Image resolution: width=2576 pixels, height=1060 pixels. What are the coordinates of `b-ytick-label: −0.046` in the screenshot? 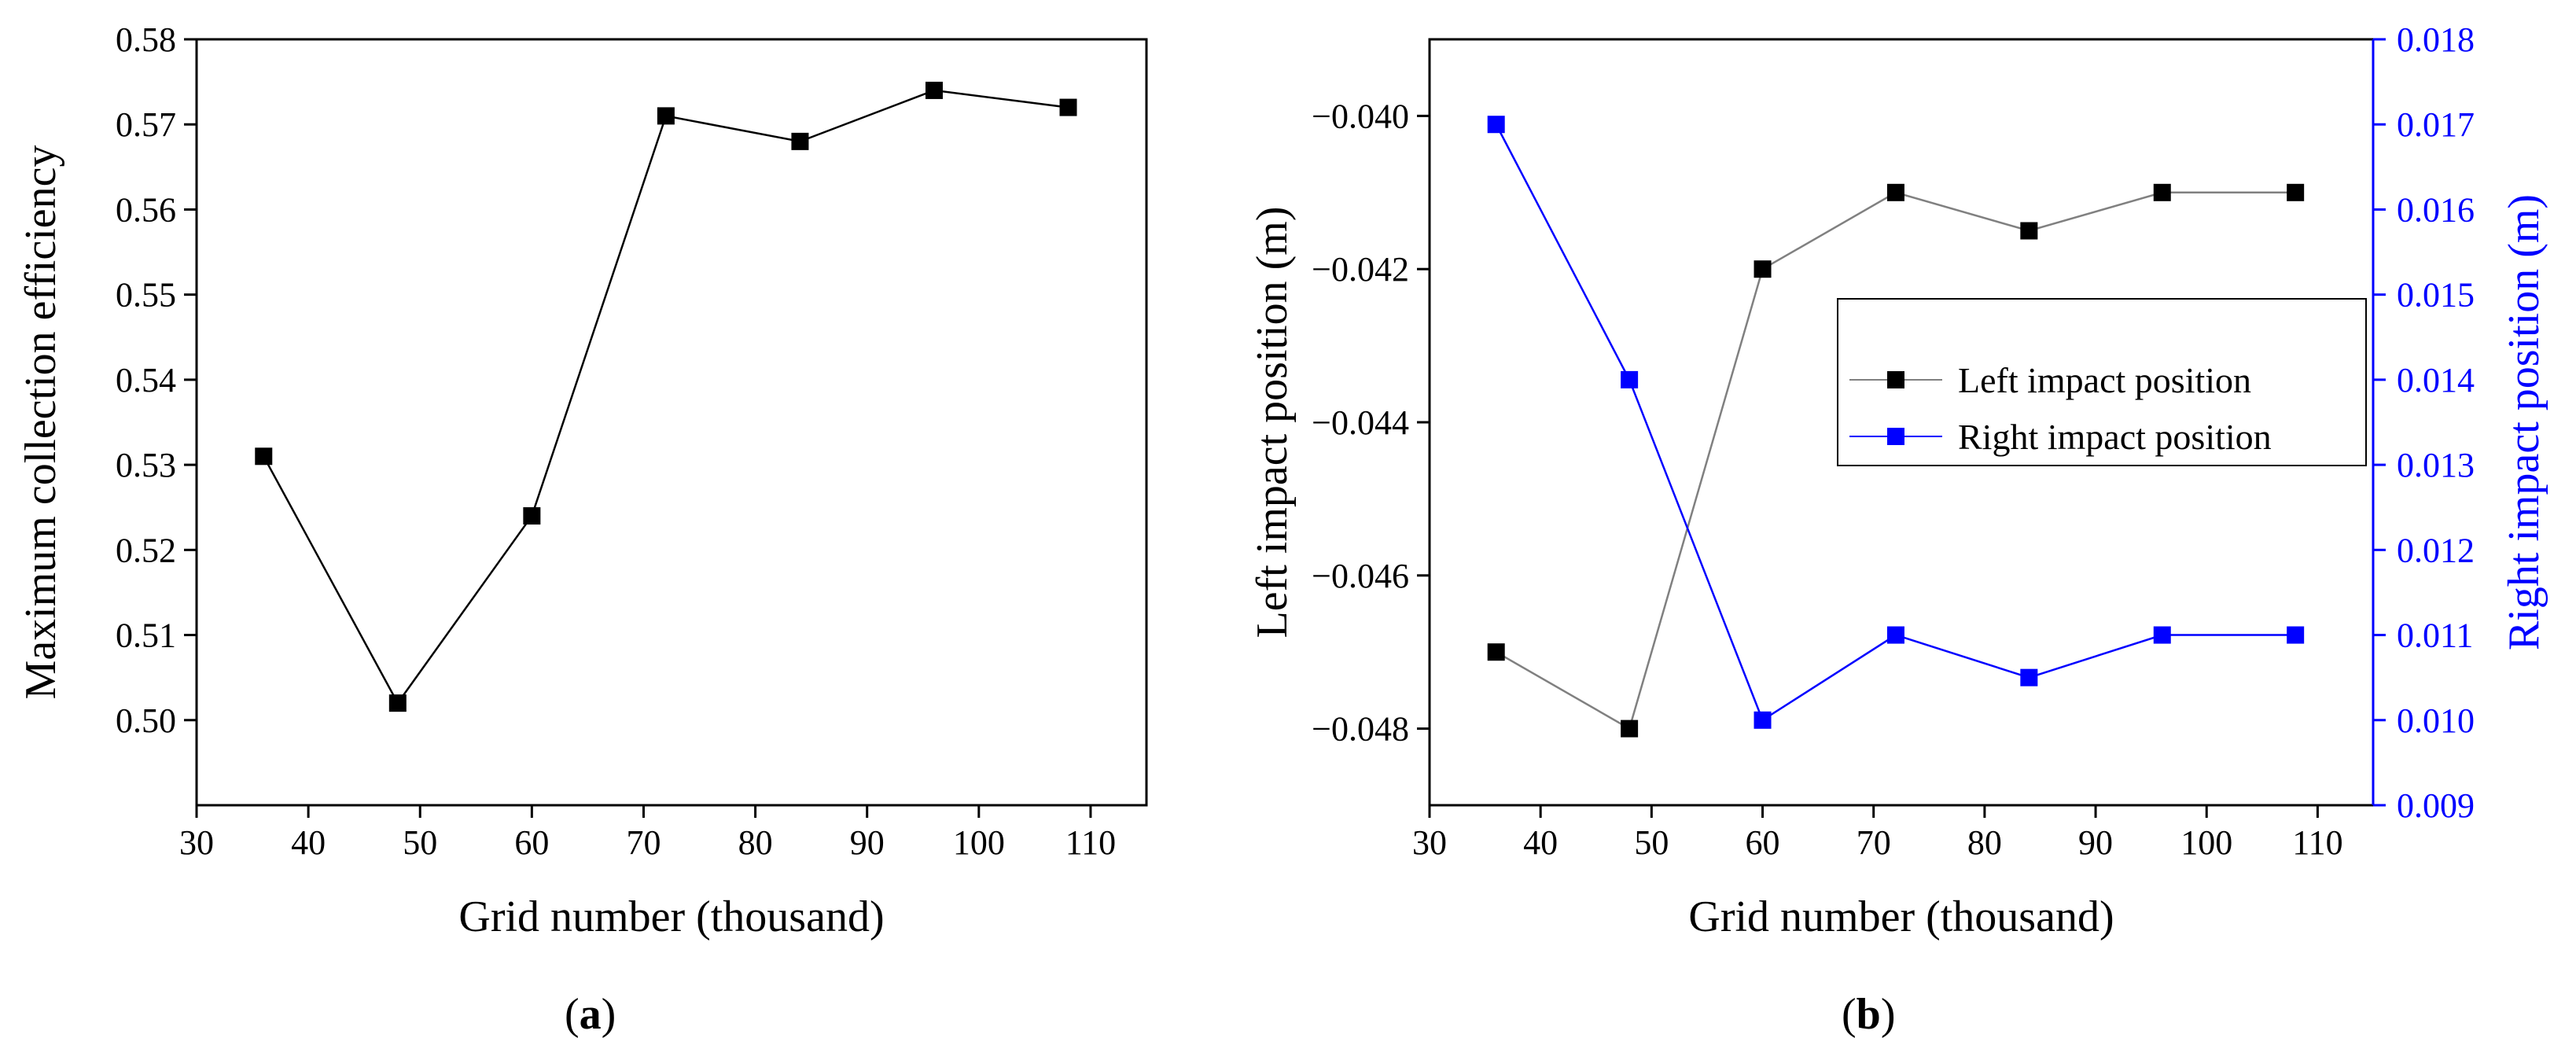 It's located at (1361, 576).